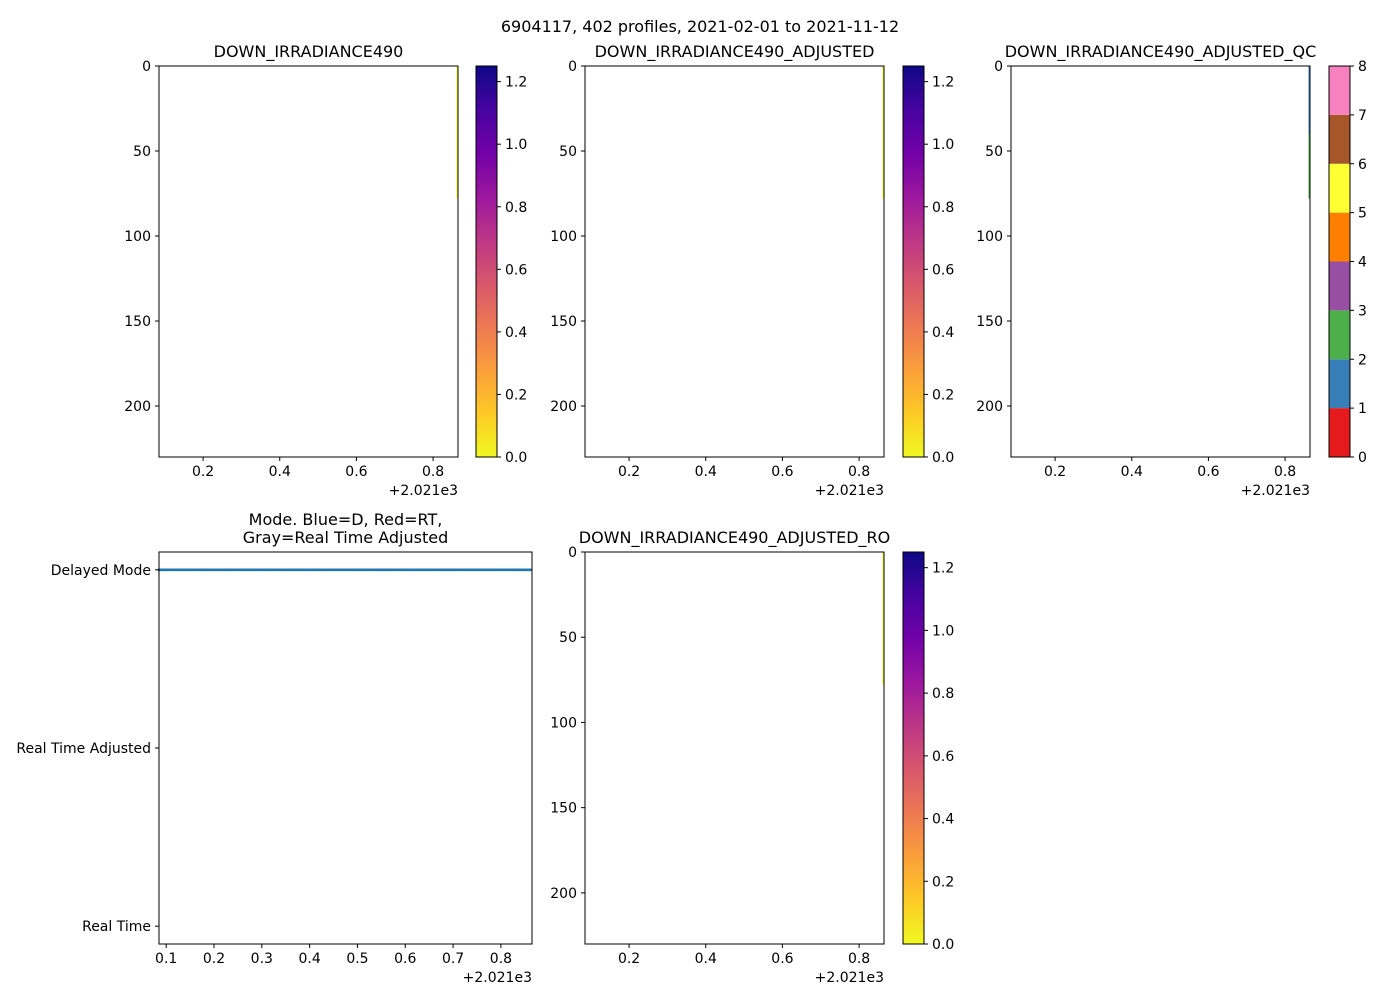  I want to click on colorbar-frame, so click(913, 748).